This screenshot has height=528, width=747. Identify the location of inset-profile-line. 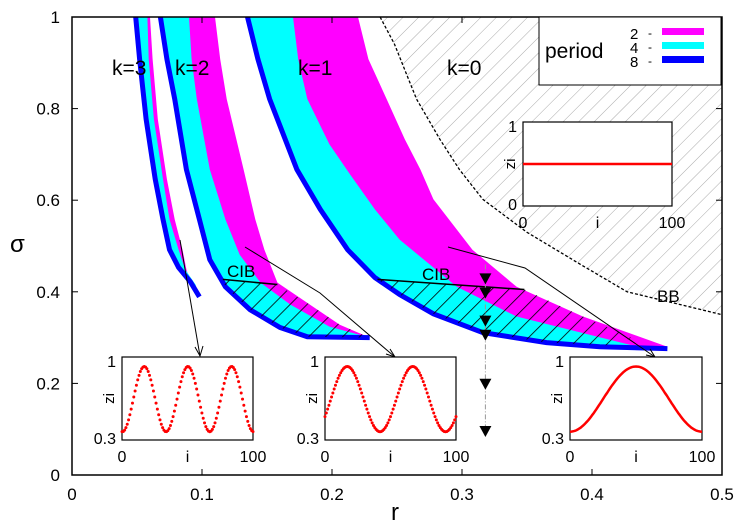
(636, 399).